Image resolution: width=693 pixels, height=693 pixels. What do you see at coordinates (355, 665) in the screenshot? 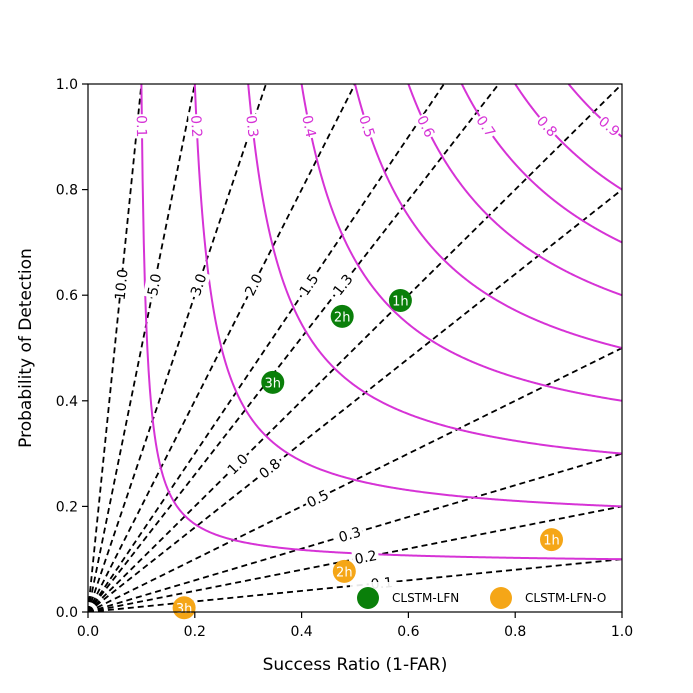
I see `x-axis-title: Success Ratio (1-FAR)` at bounding box center [355, 665].